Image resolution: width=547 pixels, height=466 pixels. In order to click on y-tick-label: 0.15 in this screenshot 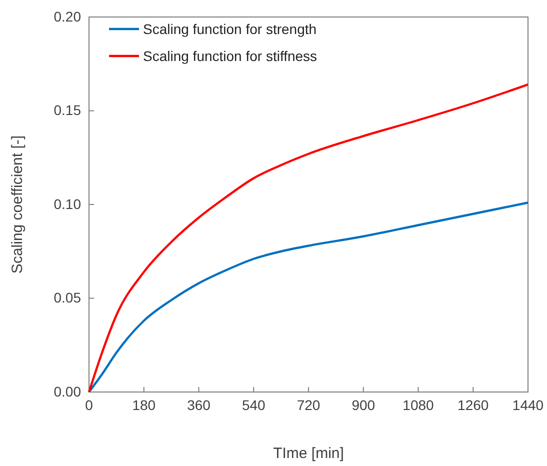, I will do `click(68, 110)`.